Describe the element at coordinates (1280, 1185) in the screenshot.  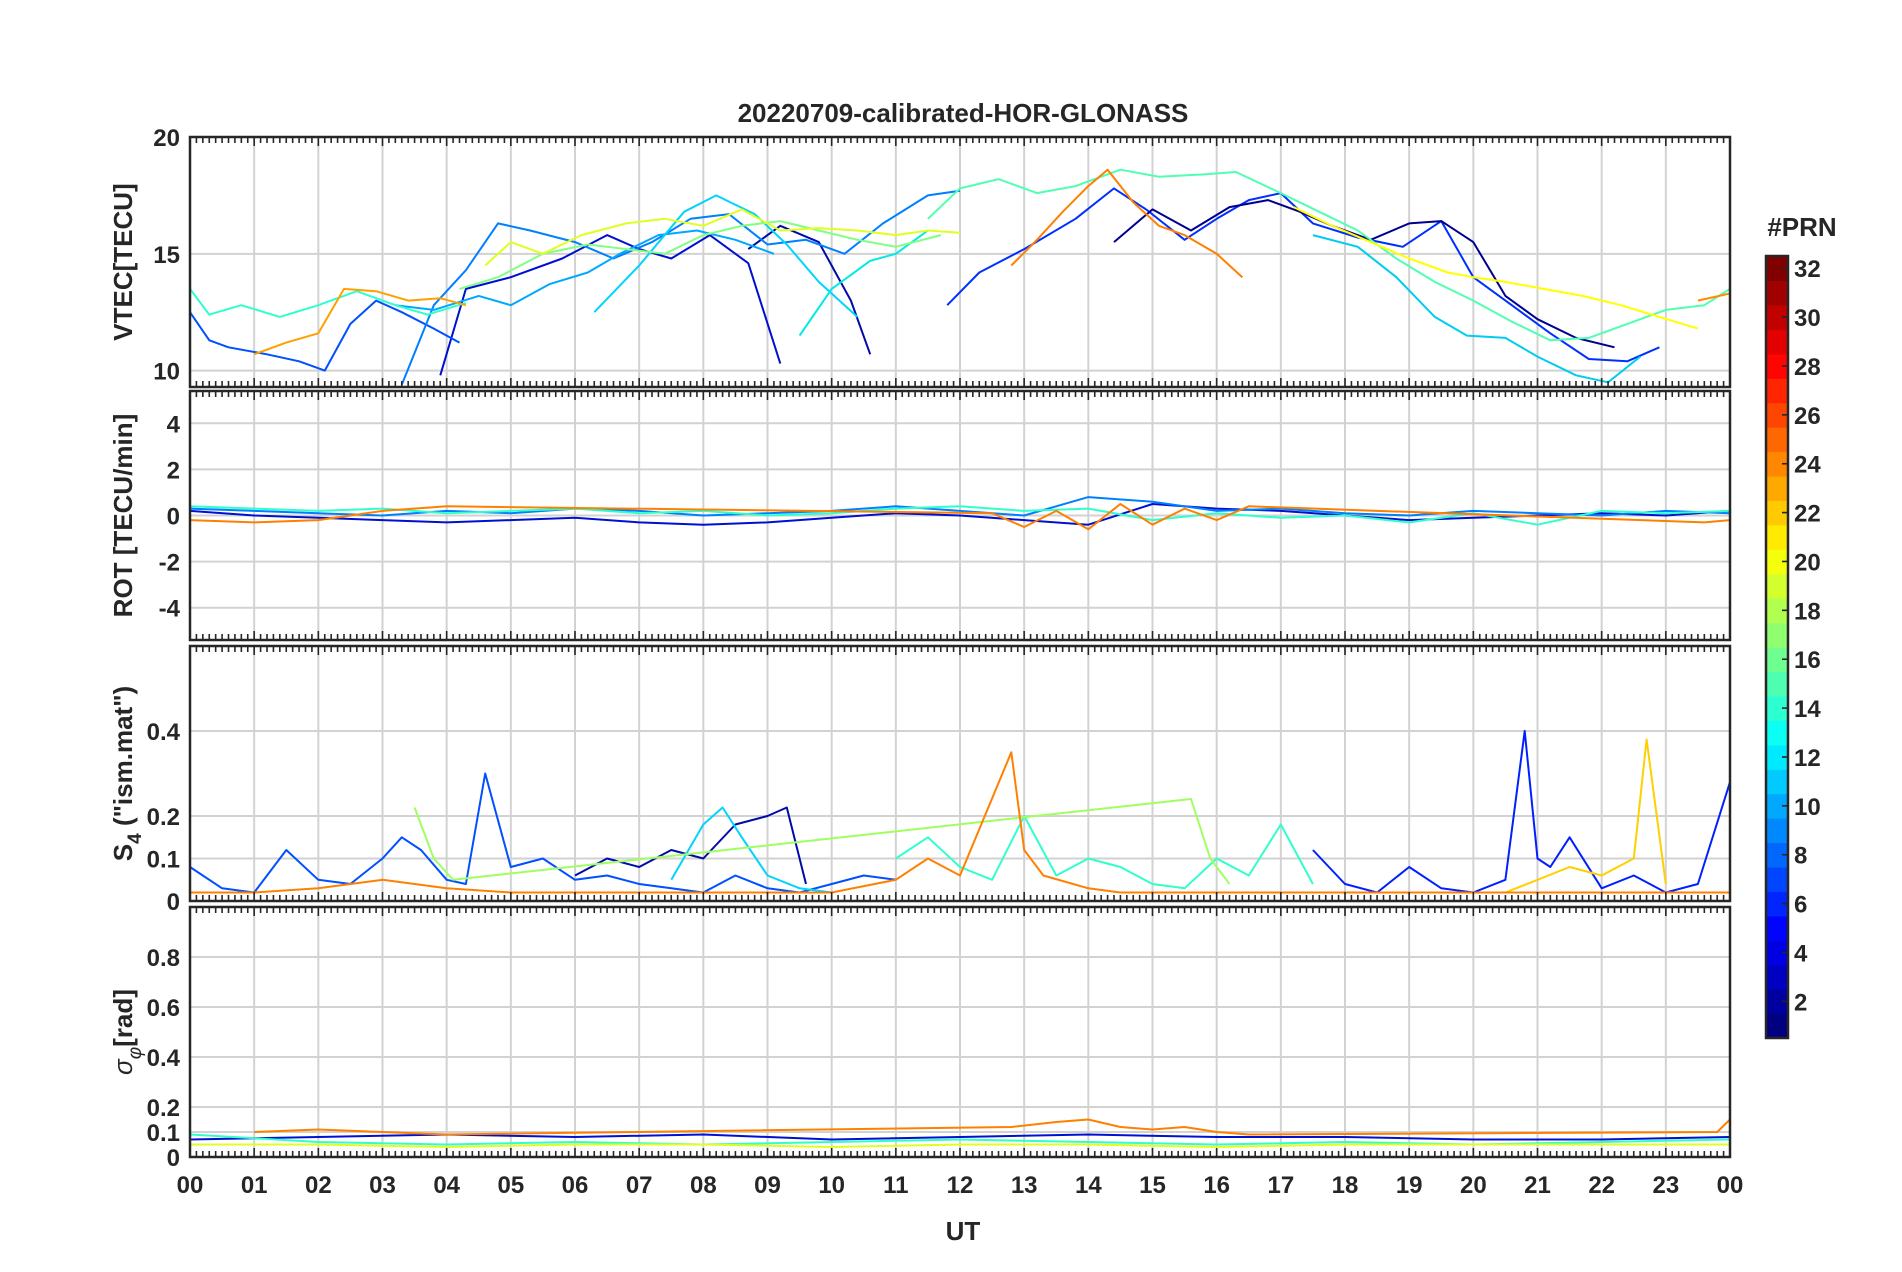
I see `x-tick-label: 17` at that location.